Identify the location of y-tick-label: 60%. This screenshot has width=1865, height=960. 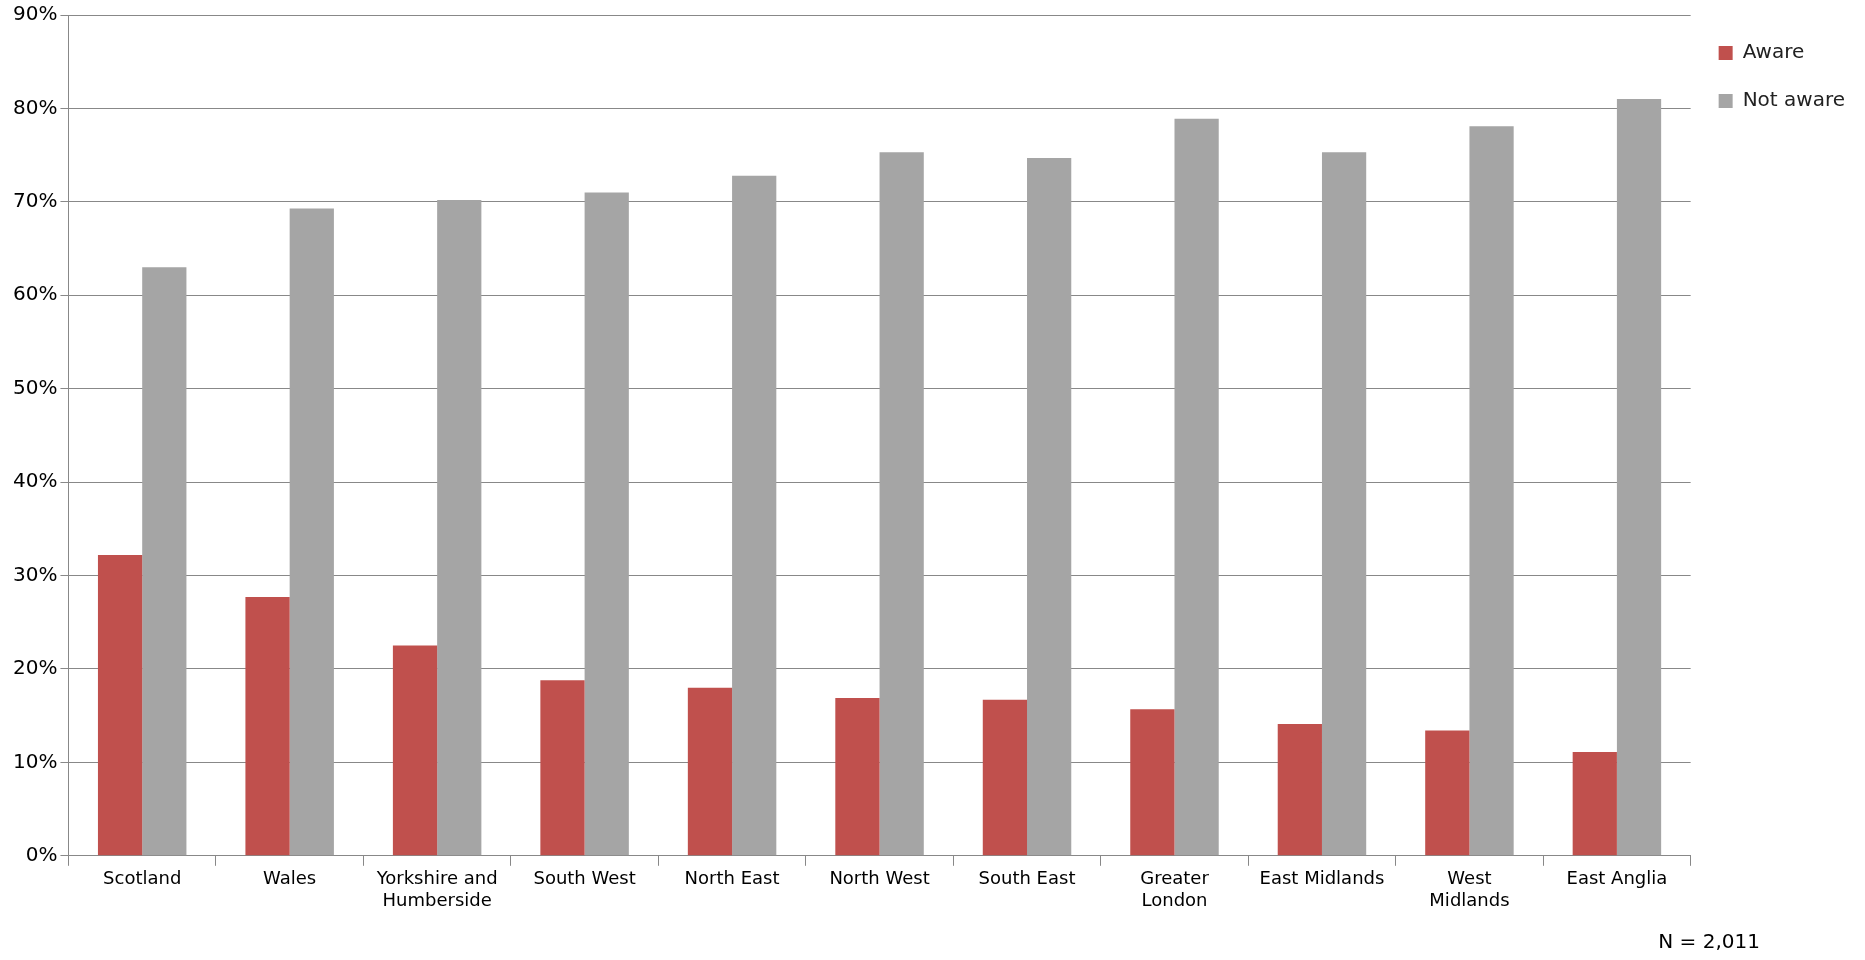
(35, 293).